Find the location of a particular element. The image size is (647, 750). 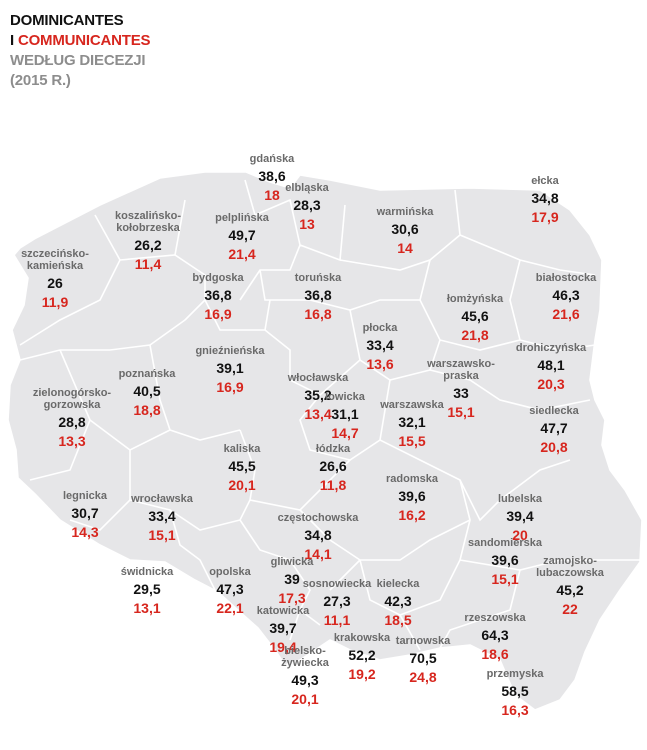

dominicantes-value: 33,4 is located at coordinates (380, 345).